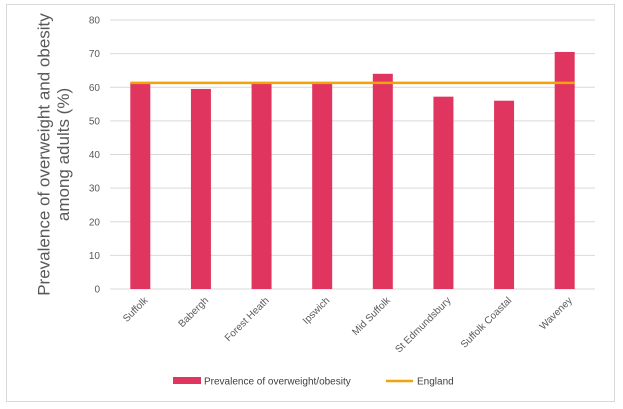 This screenshot has height=409, width=623. What do you see at coordinates (95, 21) in the screenshot?
I see `y-tick-label: 80` at bounding box center [95, 21].